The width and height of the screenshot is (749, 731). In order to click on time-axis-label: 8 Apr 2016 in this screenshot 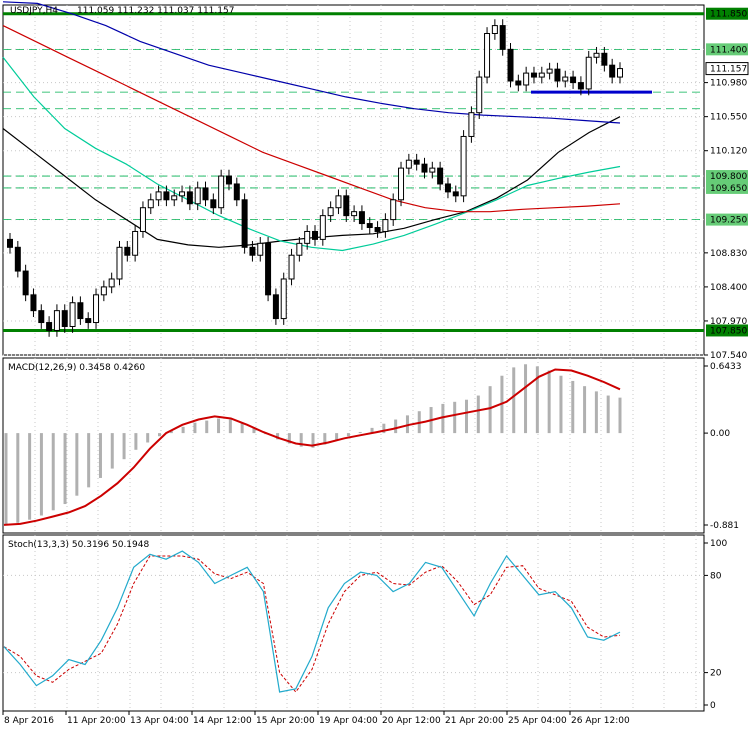, I will do `click(29, 721)`.